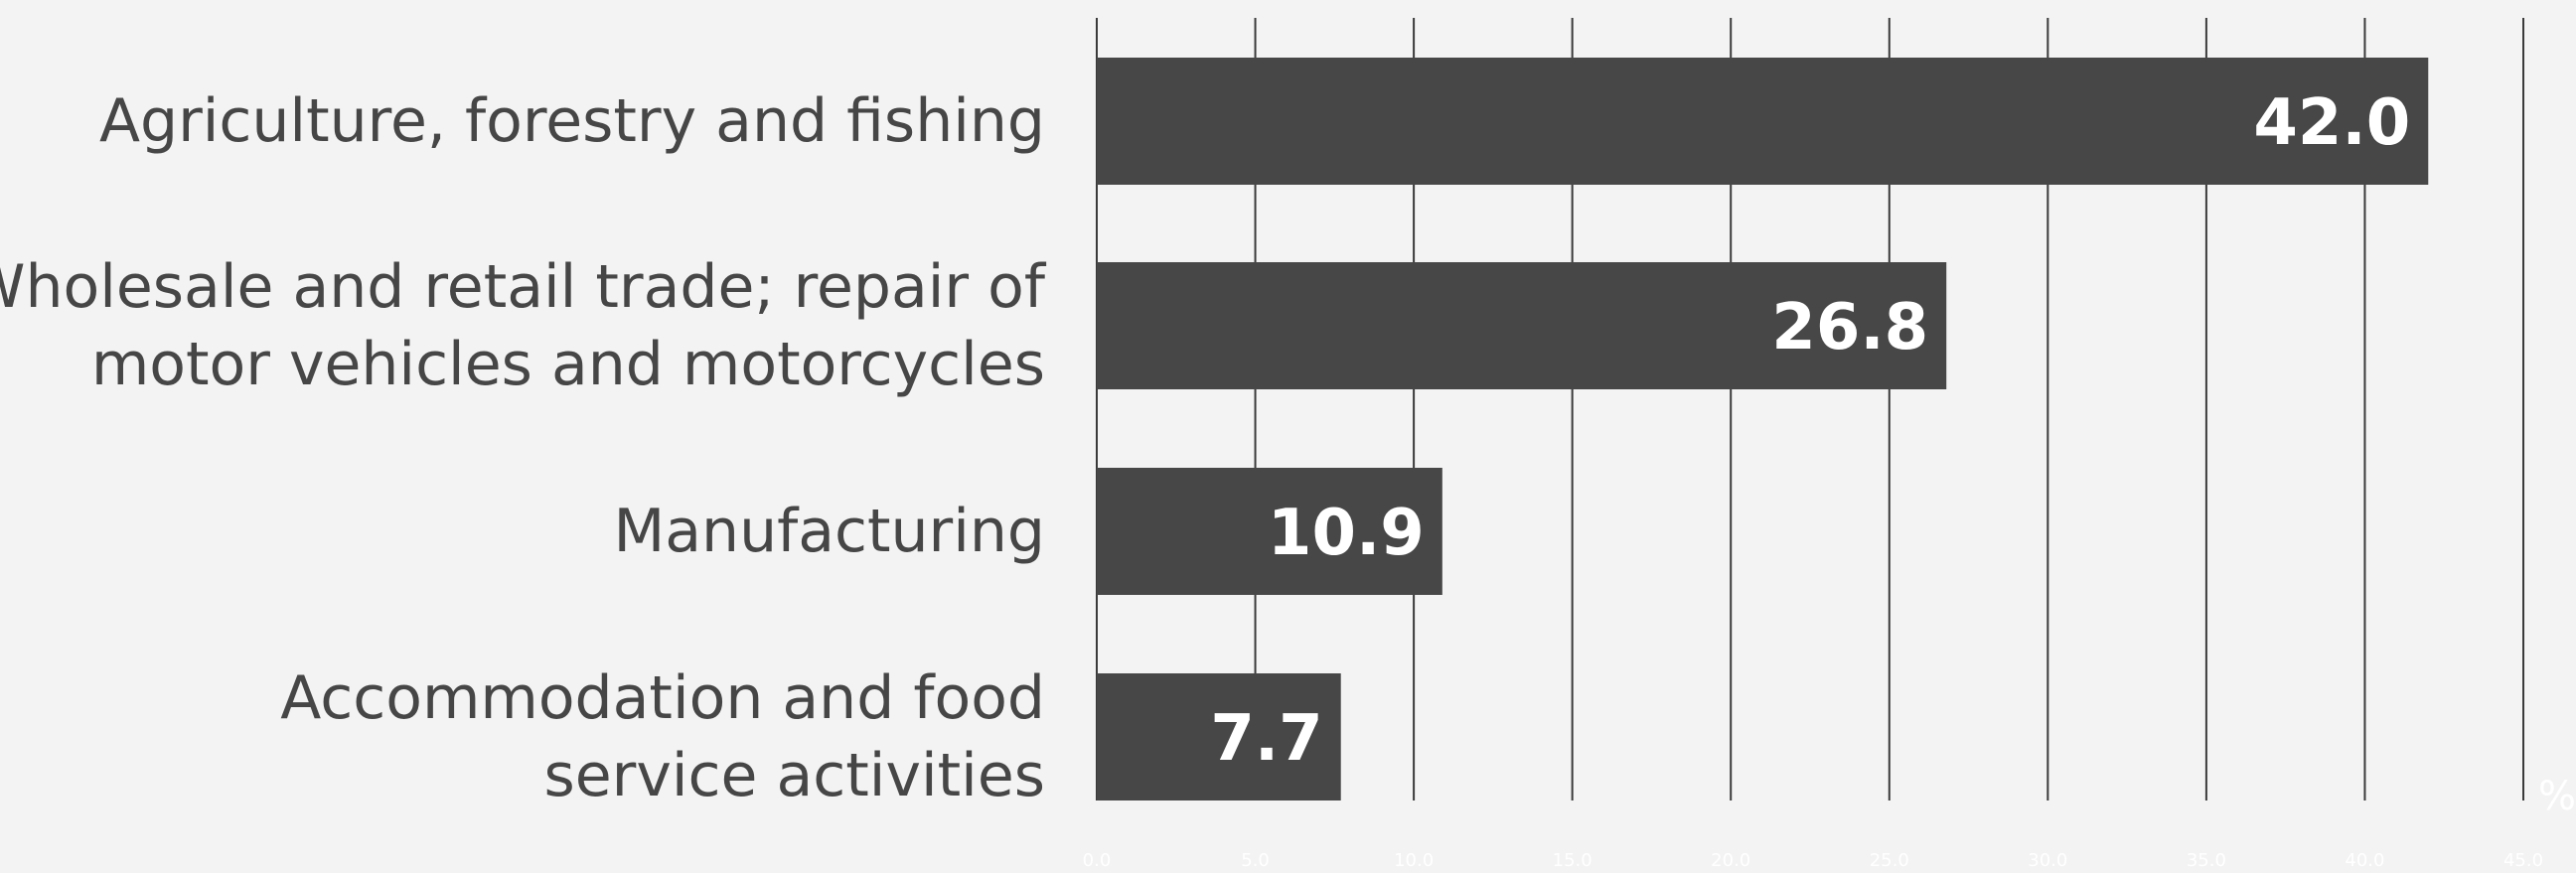 This screenshot has height=873, width=2576. What do you see at coordinates (1097, 860) in the screenshot?
I see `tick-label: 0.0` at bounding box center [1097, 860].